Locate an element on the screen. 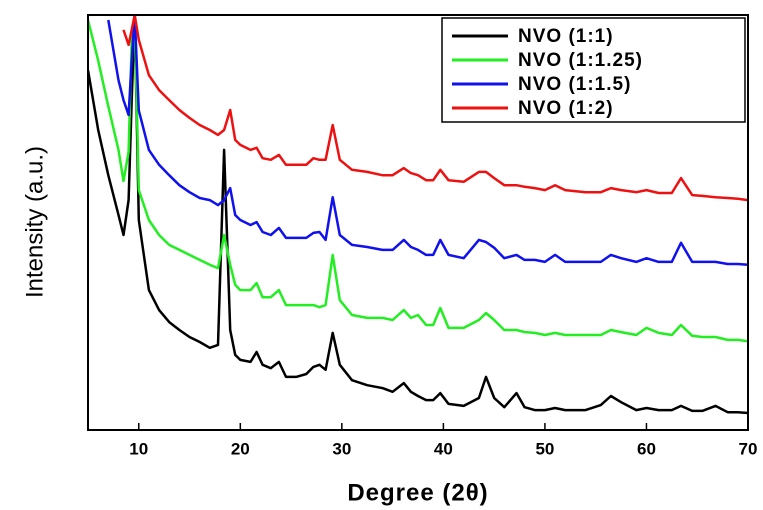 The width and height of the screenshot is (763, 510). x-tick-label: 20 is located at coordinates (240, 448).